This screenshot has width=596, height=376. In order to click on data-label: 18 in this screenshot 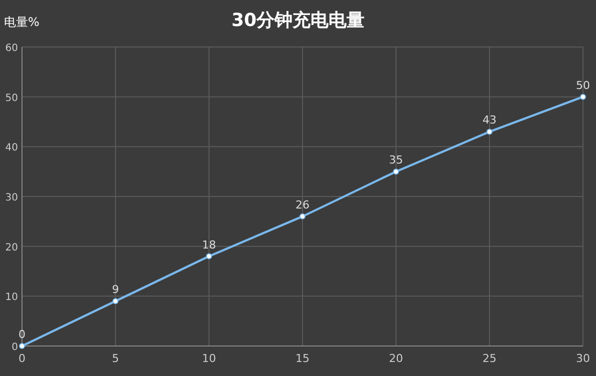, I will do `click(209, 245)`.